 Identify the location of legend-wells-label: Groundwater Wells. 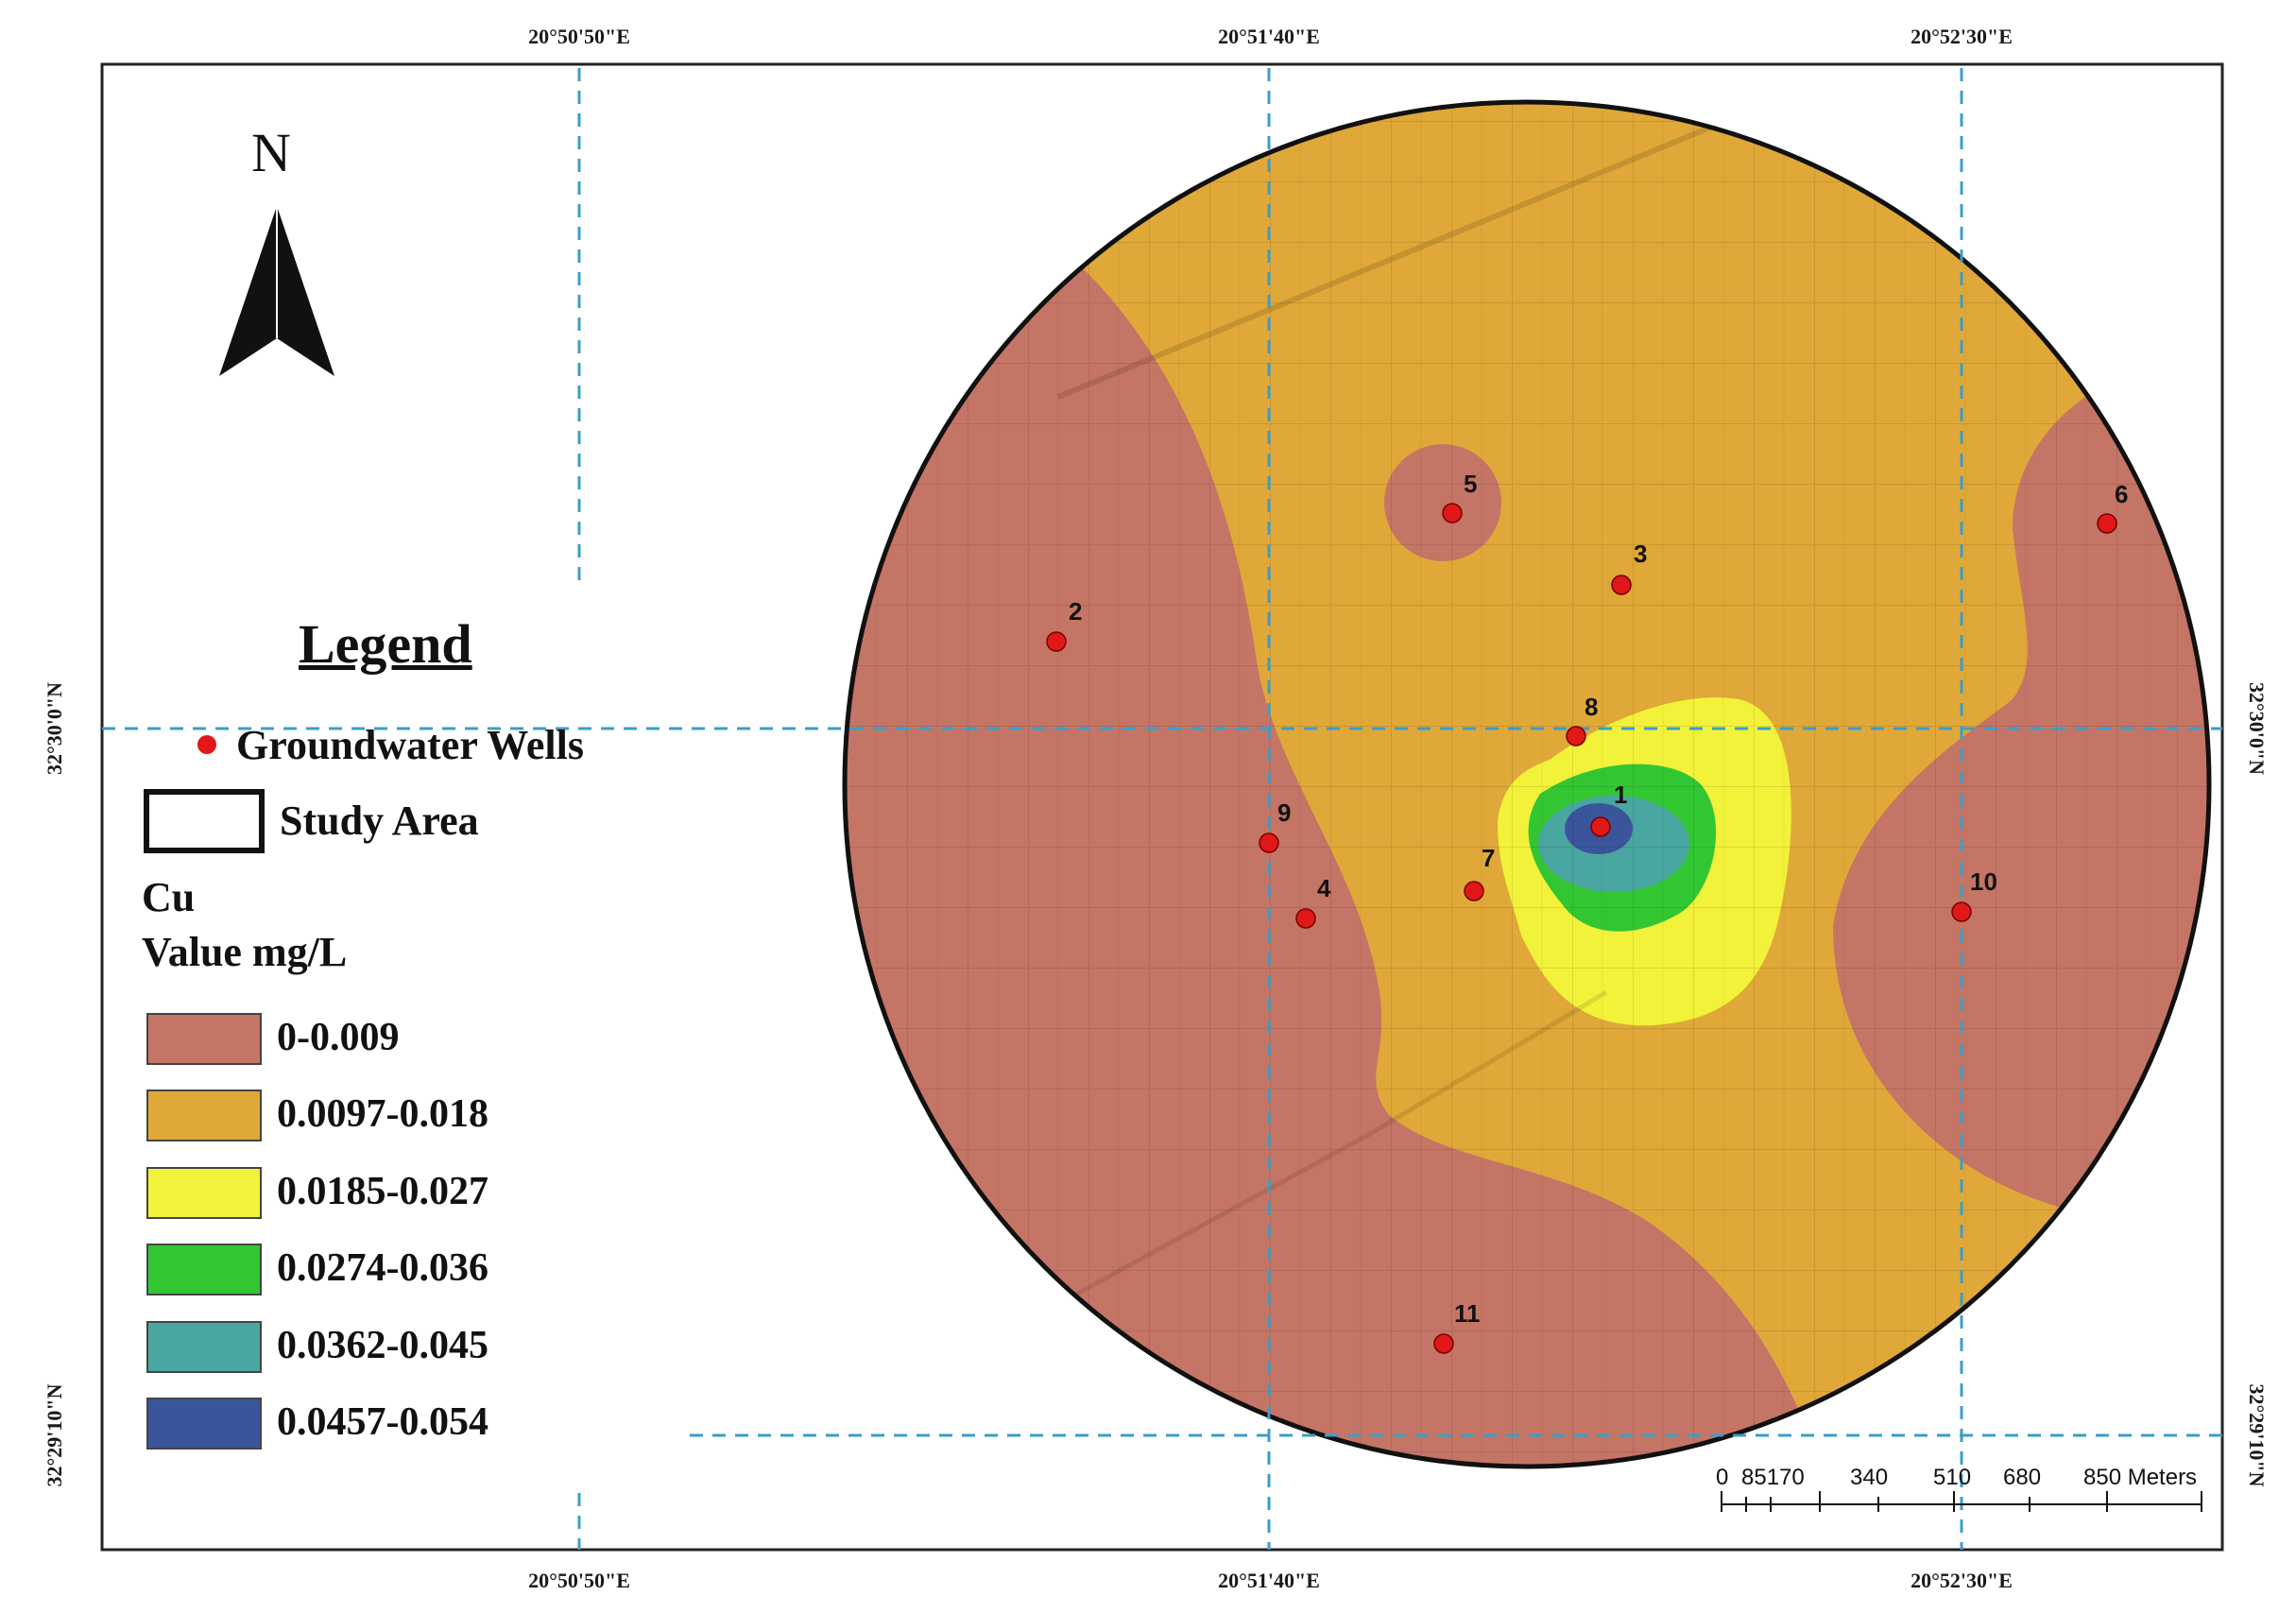
(410, 745).